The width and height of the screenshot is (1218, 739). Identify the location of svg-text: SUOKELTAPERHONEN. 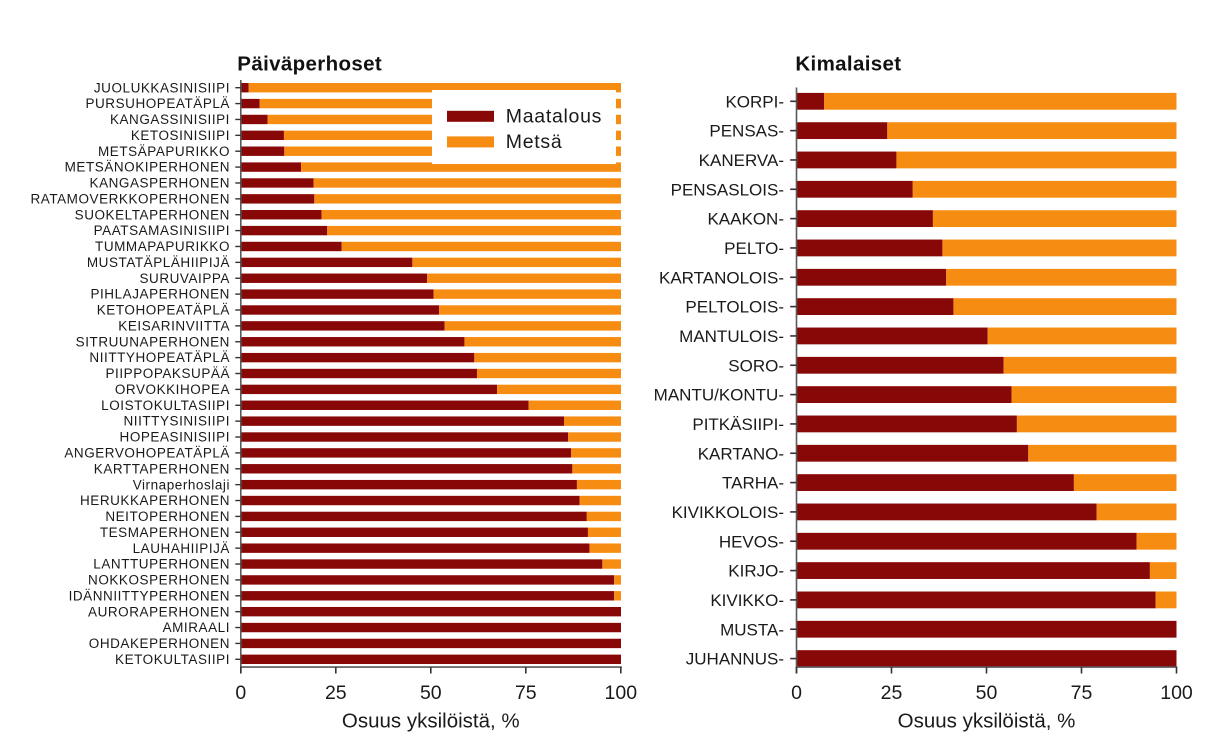
(152, 214).